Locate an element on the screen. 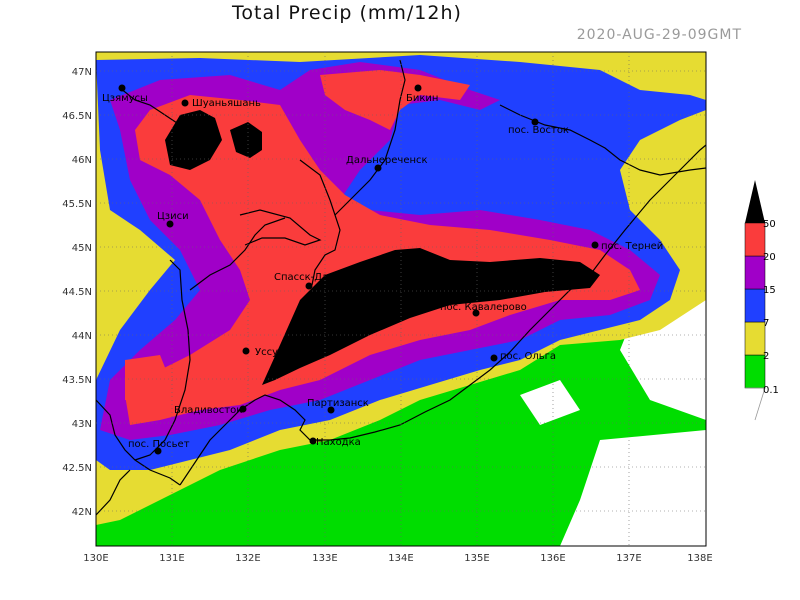 The width and height of the screenshot is (800, 600). city-marker: Владивосток is located at coordinates (210, 410).